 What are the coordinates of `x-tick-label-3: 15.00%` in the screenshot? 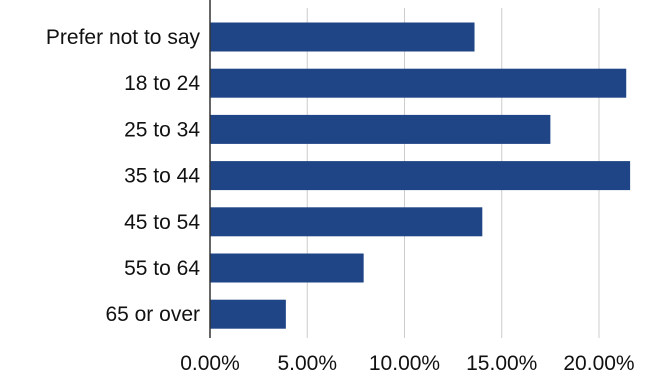 It's located at (501, 363).